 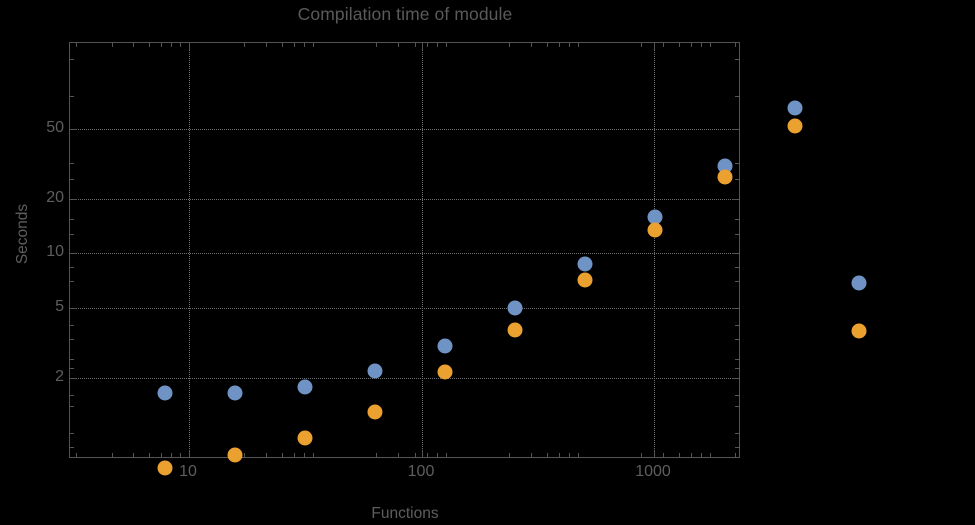 What do you see at coordinates (46, 250) in the screenshot?
I see `y-axis-tick-labels: 50 20 10 5 2` at bounding box center [46, 250].